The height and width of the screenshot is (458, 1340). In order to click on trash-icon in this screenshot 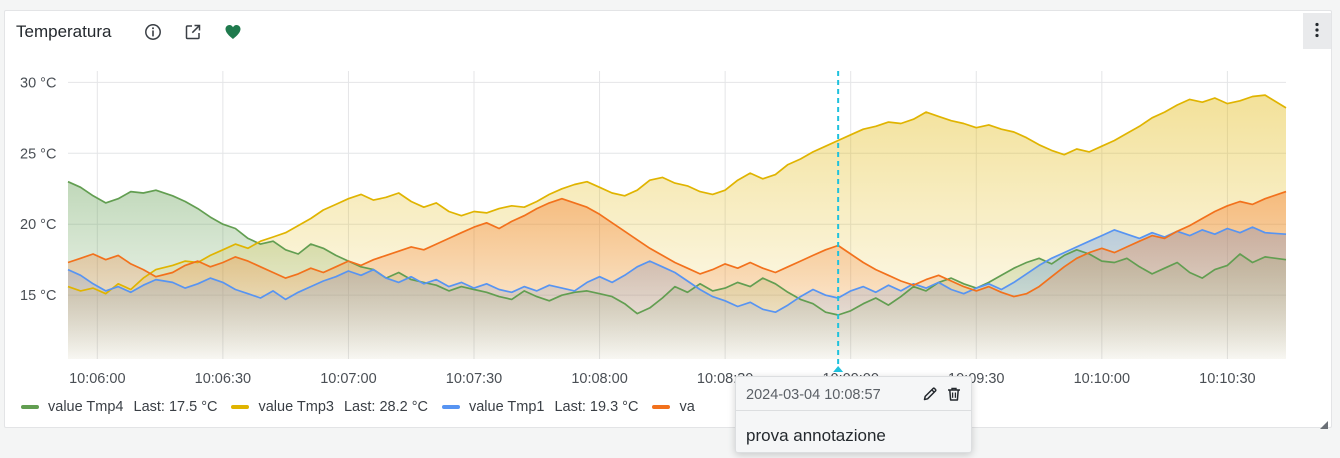, I will do `click(954, 394)`.